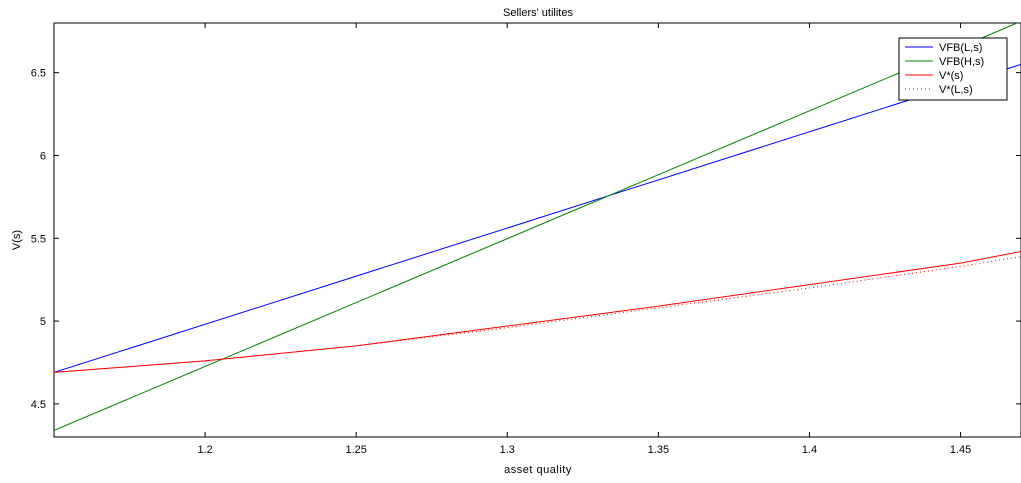 The height and width of the screenshot is (483, 1021). I want to click on legend-box, so click(953, 69).